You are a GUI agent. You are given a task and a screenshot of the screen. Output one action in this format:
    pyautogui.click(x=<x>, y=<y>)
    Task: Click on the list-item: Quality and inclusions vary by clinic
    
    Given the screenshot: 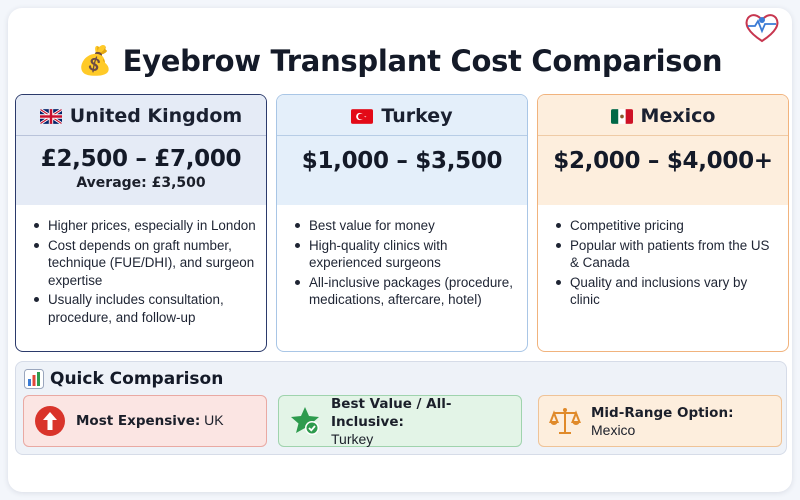 What is the action you would take?
    pyautogui.click(x=667, y=291)
    